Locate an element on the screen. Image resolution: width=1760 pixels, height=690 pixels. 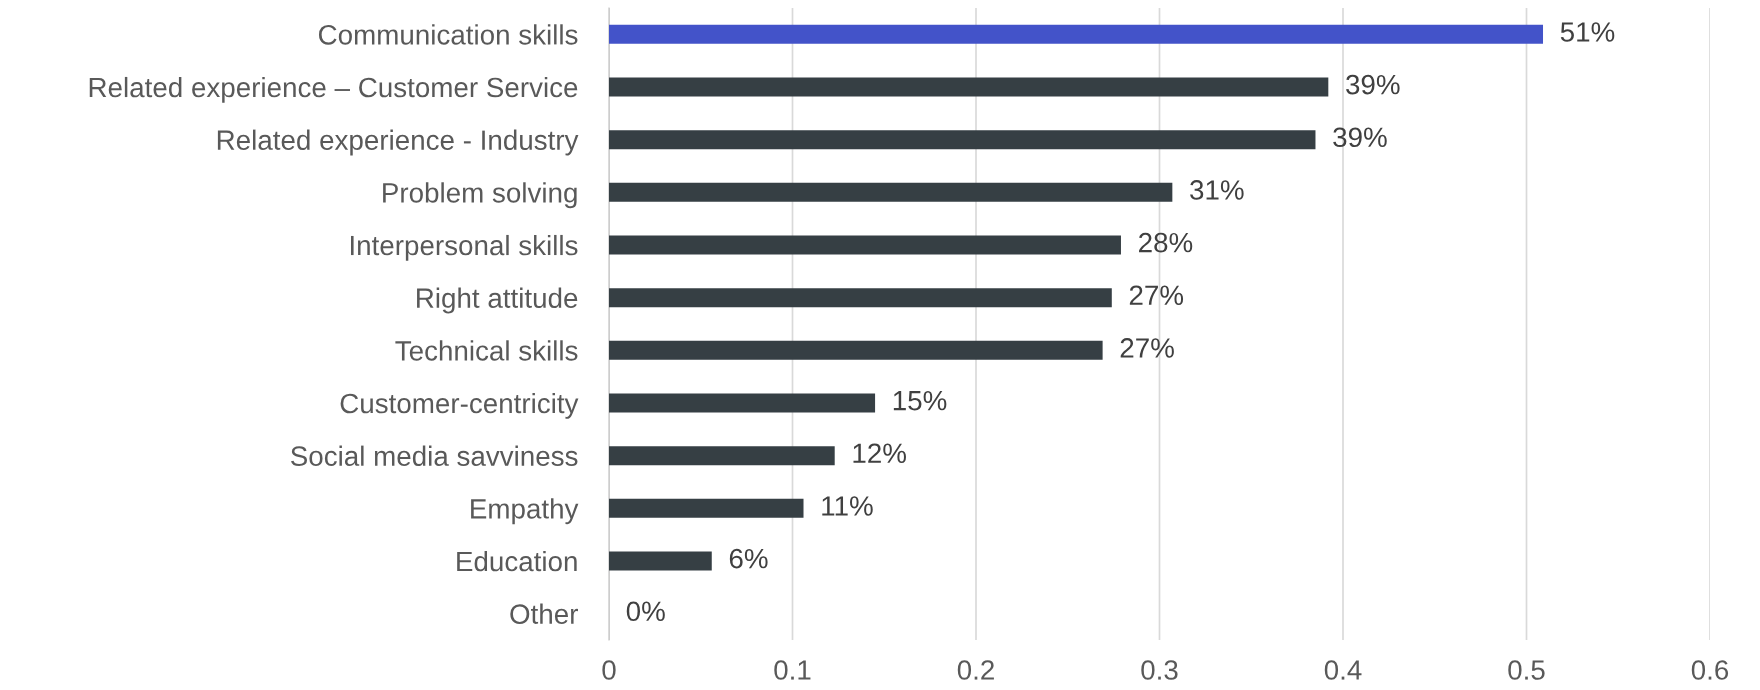
data-label: 31% is located at coordinates (1217, 190).